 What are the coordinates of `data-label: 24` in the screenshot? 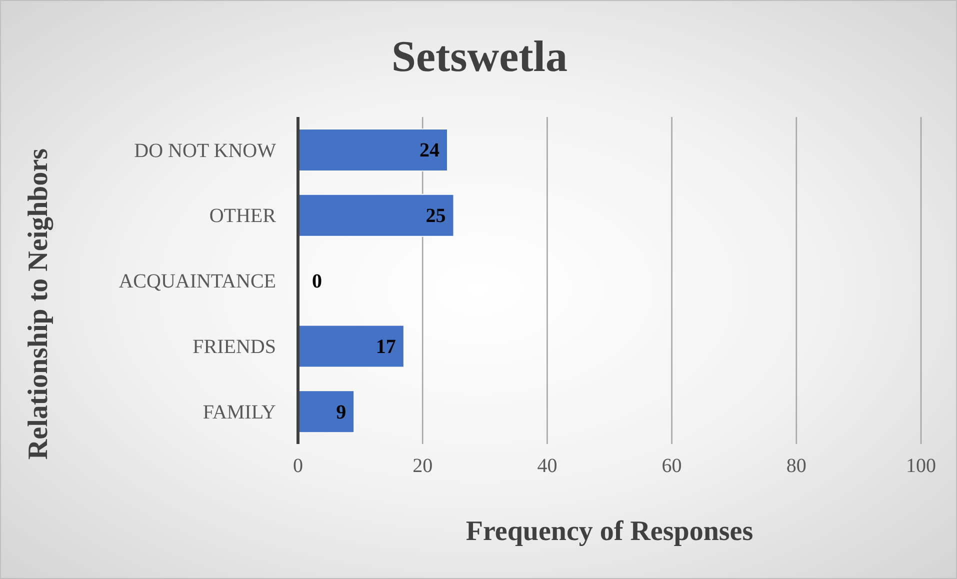 It's located at (430, 151).